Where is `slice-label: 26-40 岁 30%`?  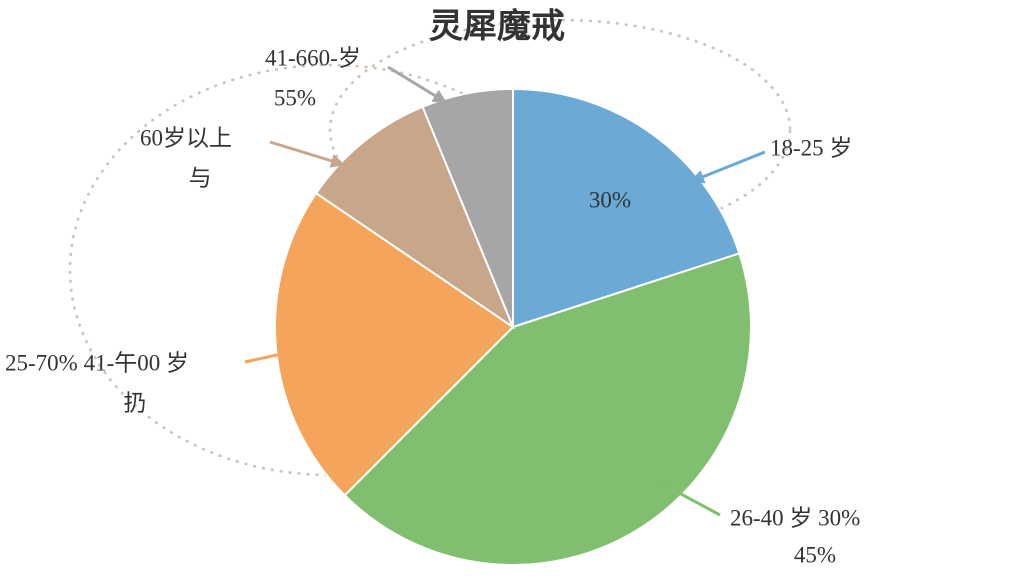
slice-label: 26-40 岁 30% is located at coordinates (795, 517).